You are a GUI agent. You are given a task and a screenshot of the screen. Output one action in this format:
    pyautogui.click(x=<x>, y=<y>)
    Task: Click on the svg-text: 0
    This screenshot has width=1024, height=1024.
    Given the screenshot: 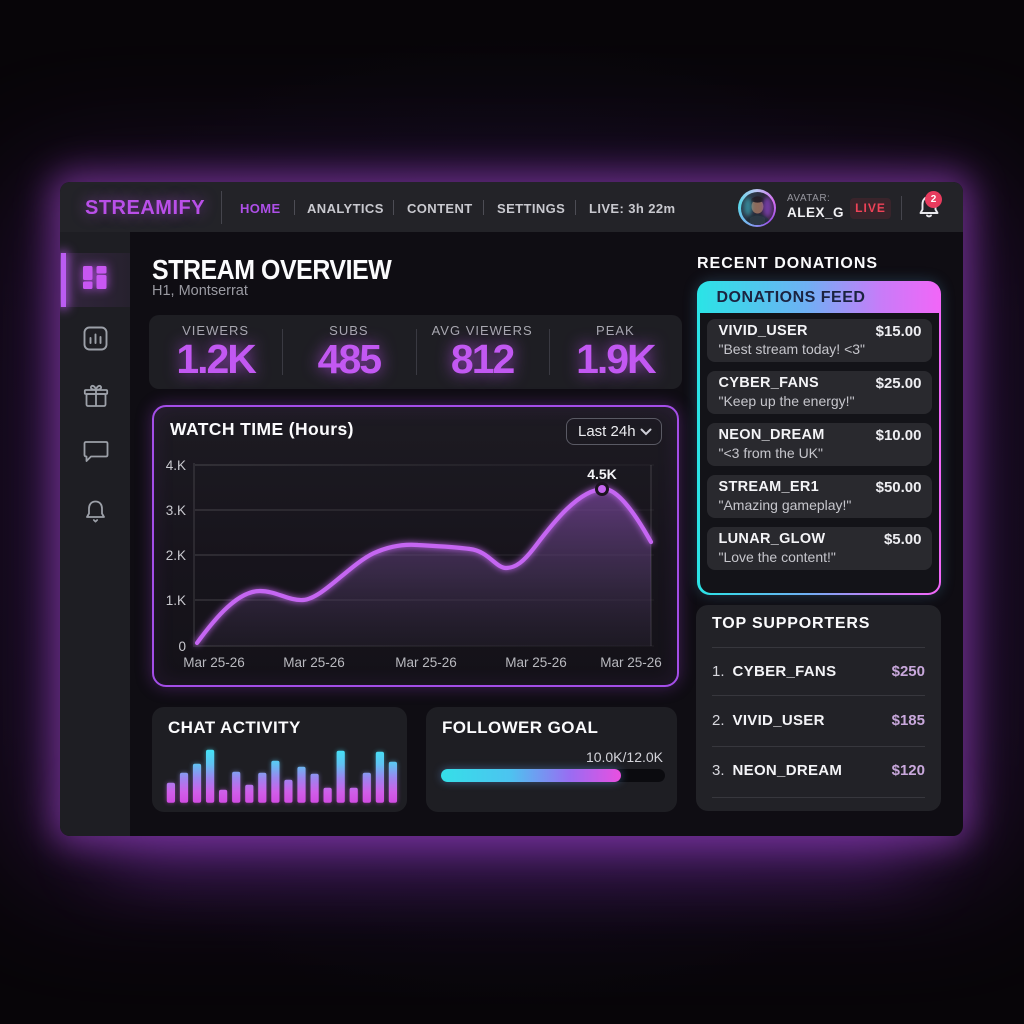 What is the action you would take?
    pyautogui.click(x=182, y=646)
    